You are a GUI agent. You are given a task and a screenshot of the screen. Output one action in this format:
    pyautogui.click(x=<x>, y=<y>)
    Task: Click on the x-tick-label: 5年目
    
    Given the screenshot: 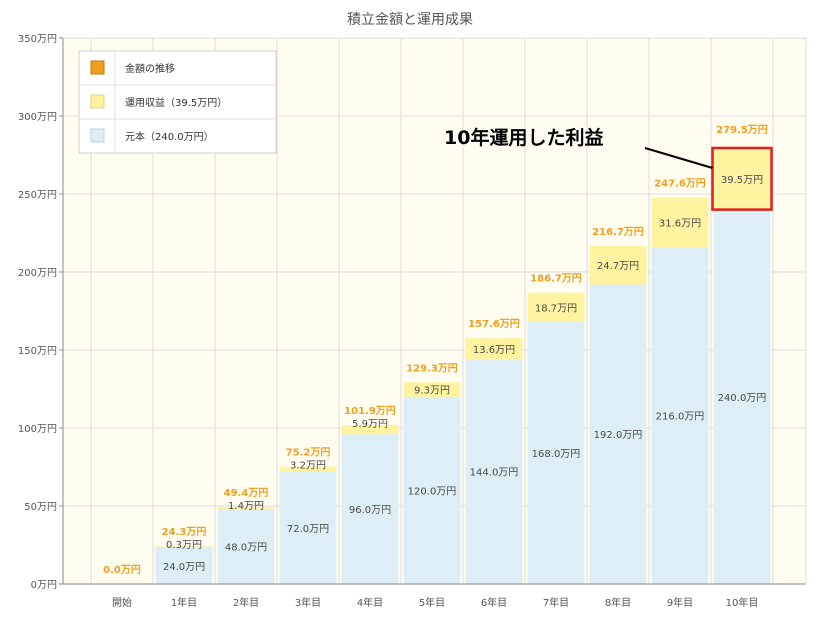 What is the action you would take?
    pyautogui.click(x=432, y=602)
    